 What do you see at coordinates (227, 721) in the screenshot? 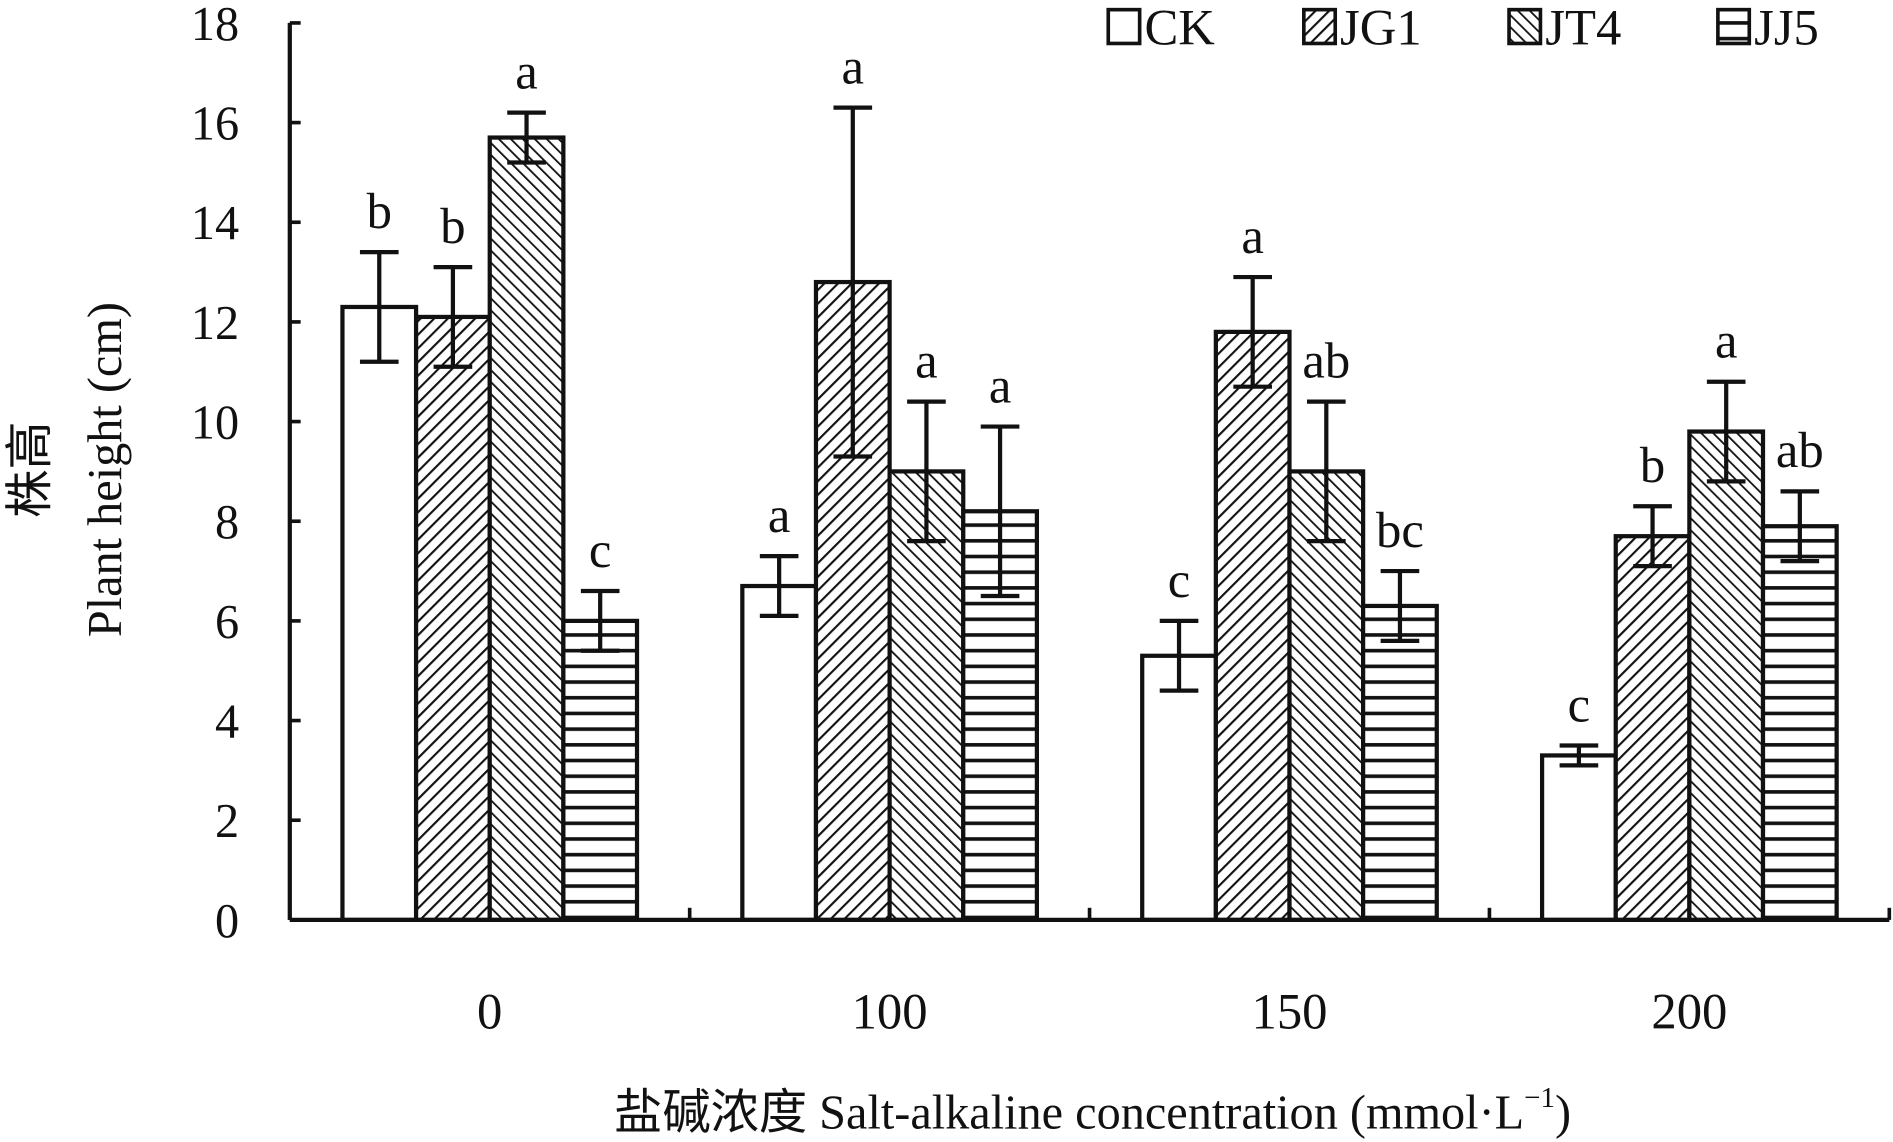
I see `y-tick-label: 4` at bounding box center [227, 721].